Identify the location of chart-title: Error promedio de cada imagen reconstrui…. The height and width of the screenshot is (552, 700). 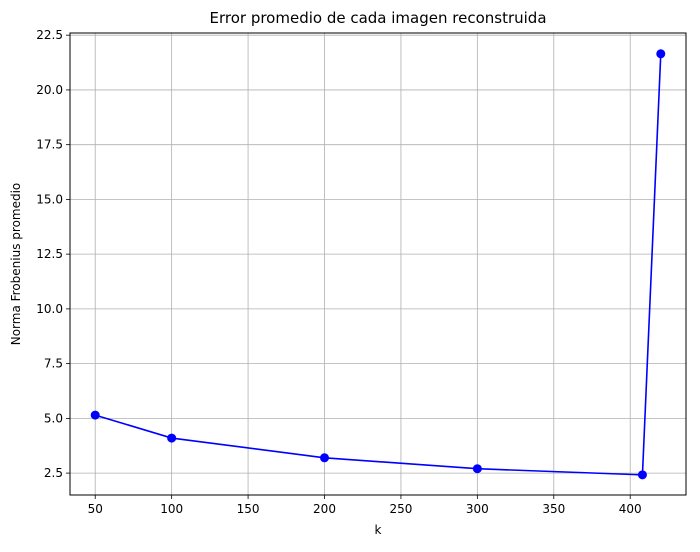
(377, 18).